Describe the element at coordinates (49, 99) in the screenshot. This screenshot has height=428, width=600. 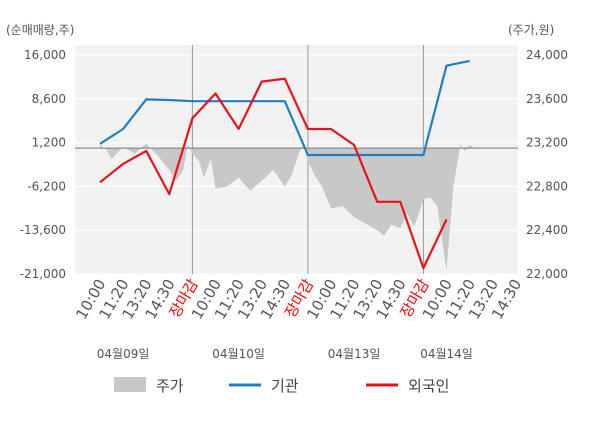
I see `left-tick-label: 8,600` at that location.